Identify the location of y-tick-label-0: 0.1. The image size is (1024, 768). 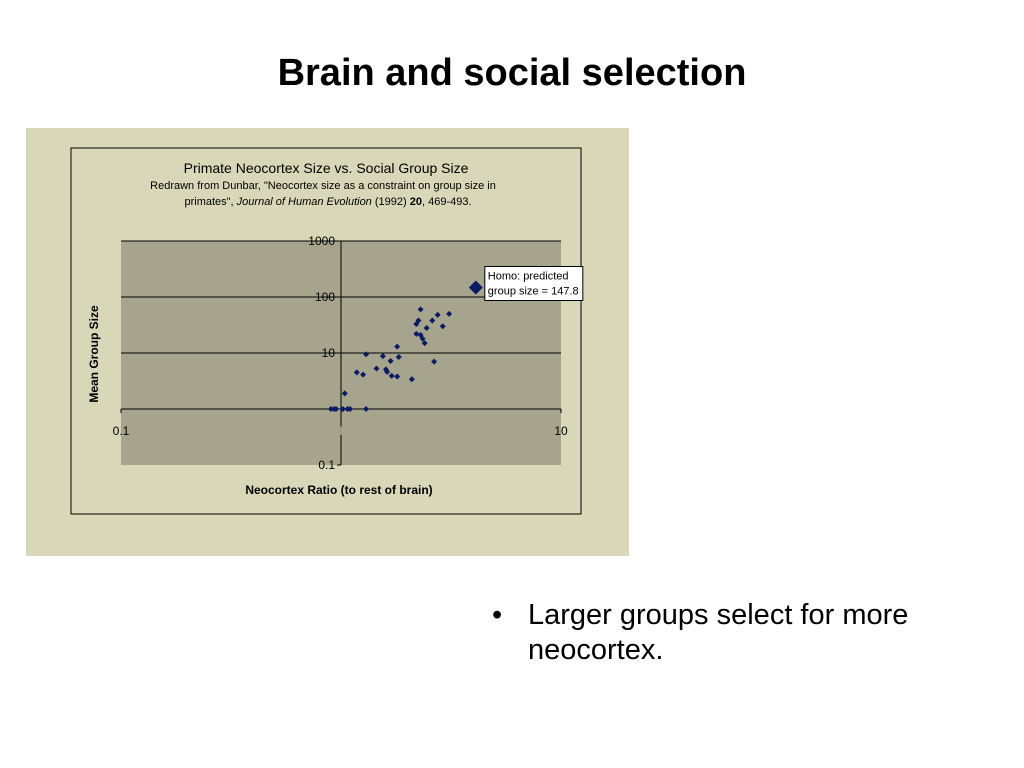
(326, 465).